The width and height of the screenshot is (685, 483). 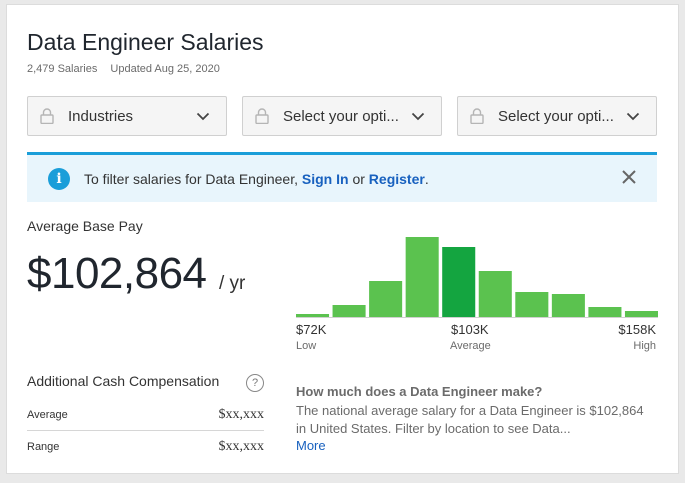 What do you see at coordinates (85, 226) in the screenshot?
I see `average-base-pay-label: Average Base Pay` at bounding box center [85, 226].